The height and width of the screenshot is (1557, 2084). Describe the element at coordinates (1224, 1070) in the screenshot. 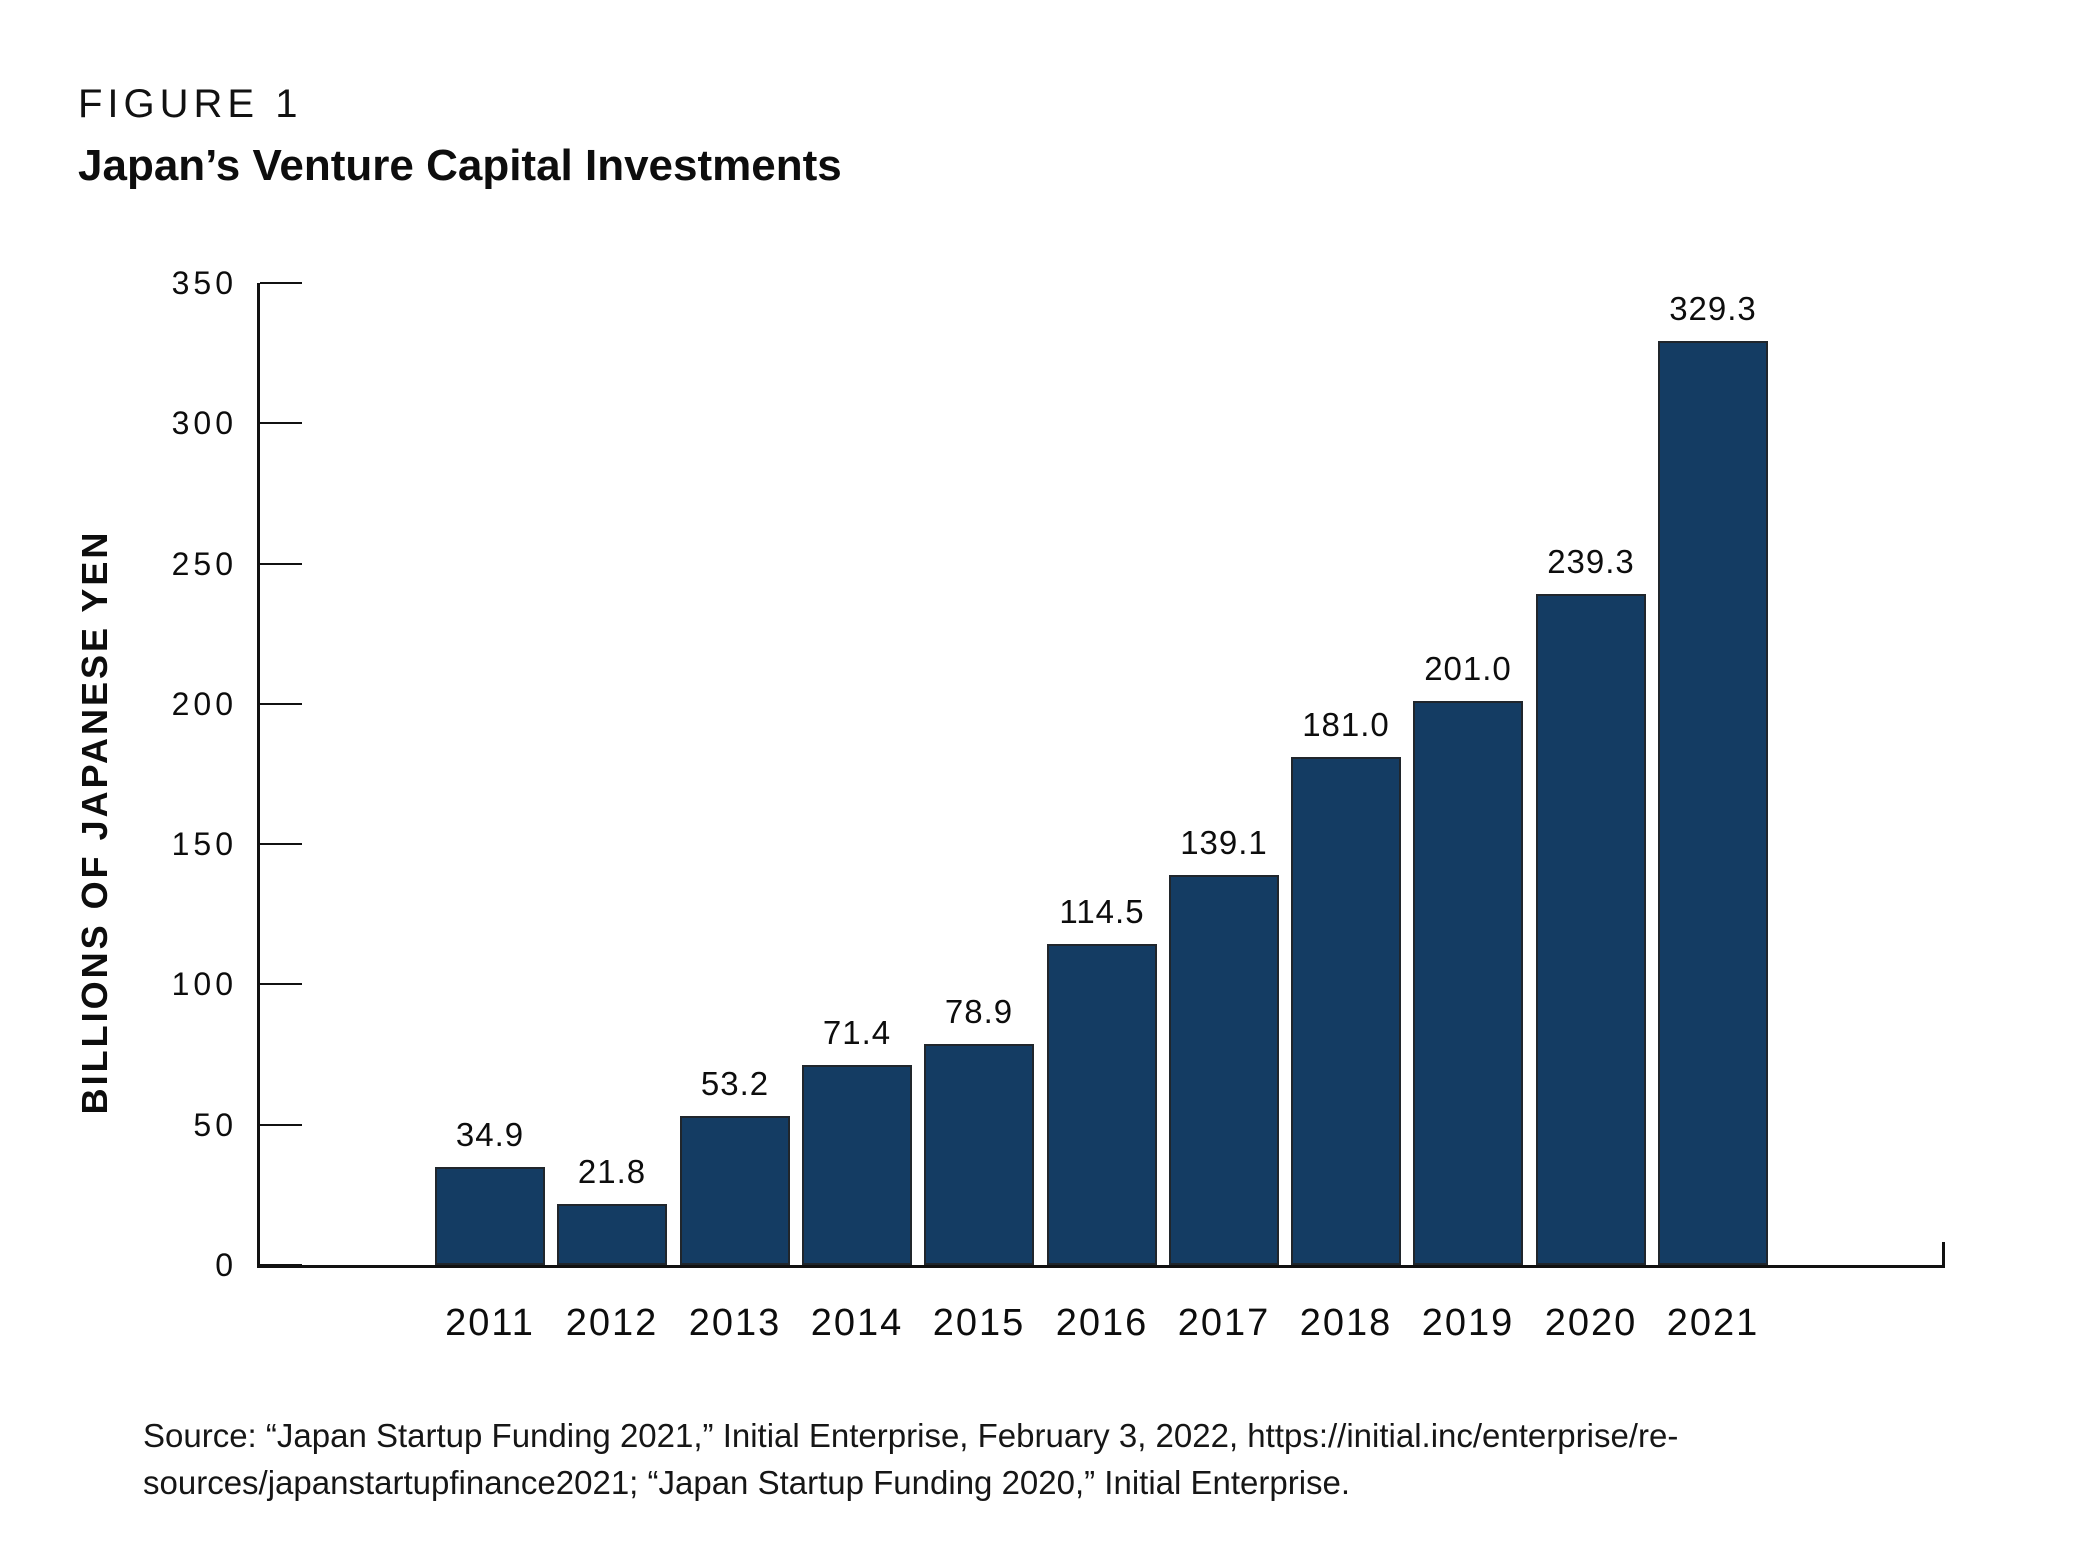

I see `bar-2017` at that location.